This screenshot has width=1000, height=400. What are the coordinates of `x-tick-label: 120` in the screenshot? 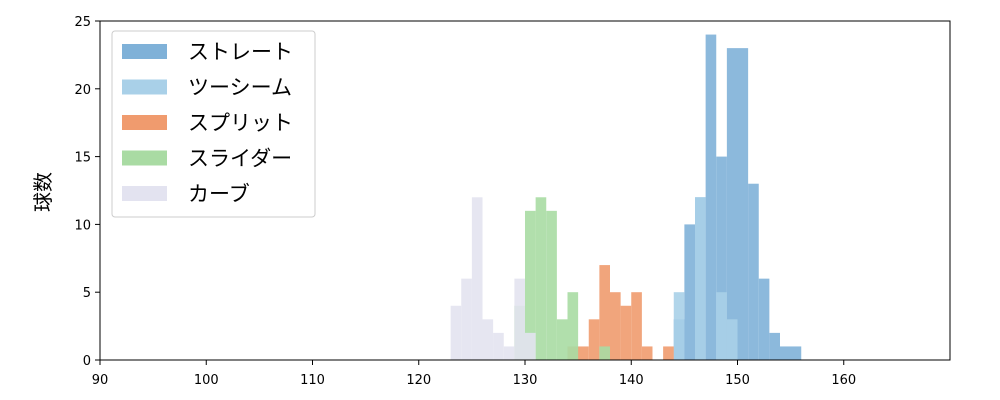 It's located at (418, 380).